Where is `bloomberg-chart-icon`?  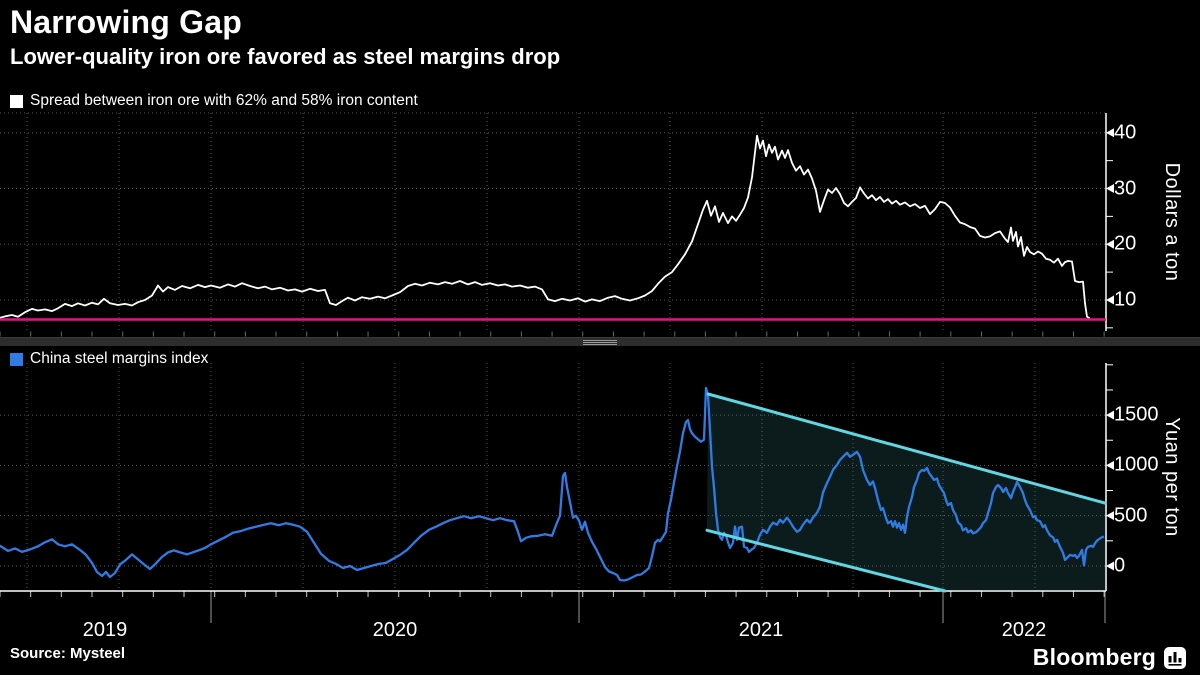 bloomberg-chart-icon is located at coordinates (1175, 657).